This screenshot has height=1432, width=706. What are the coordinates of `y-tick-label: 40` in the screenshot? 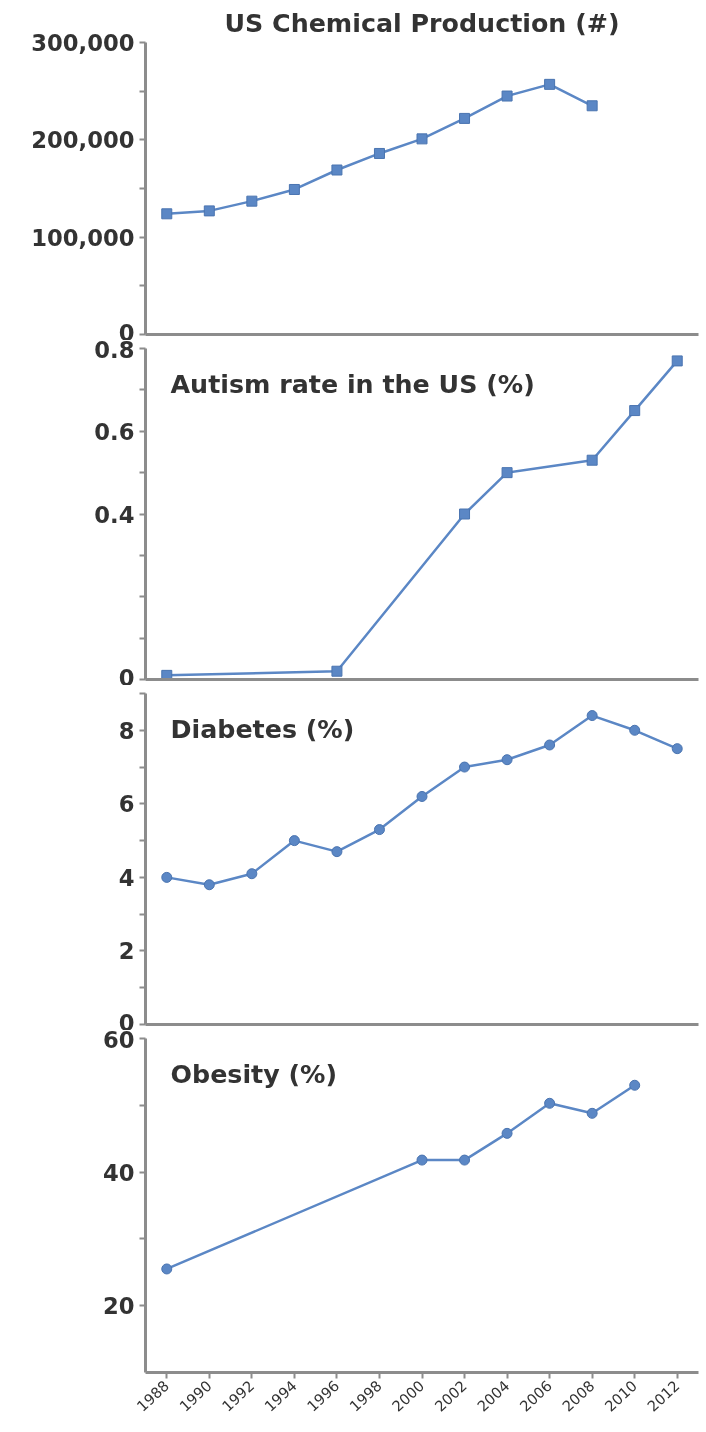 It's located at (118, 1172).